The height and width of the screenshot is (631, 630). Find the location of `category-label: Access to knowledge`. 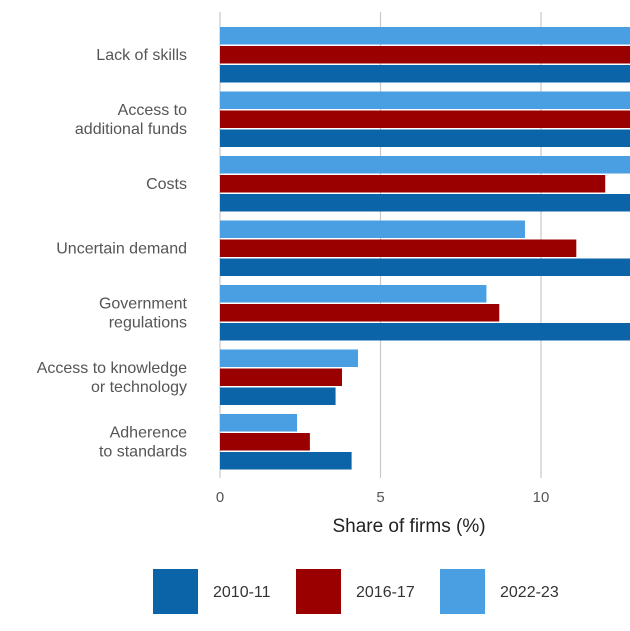

category-label: Access to knowledge is located at coordinates (112, 368).